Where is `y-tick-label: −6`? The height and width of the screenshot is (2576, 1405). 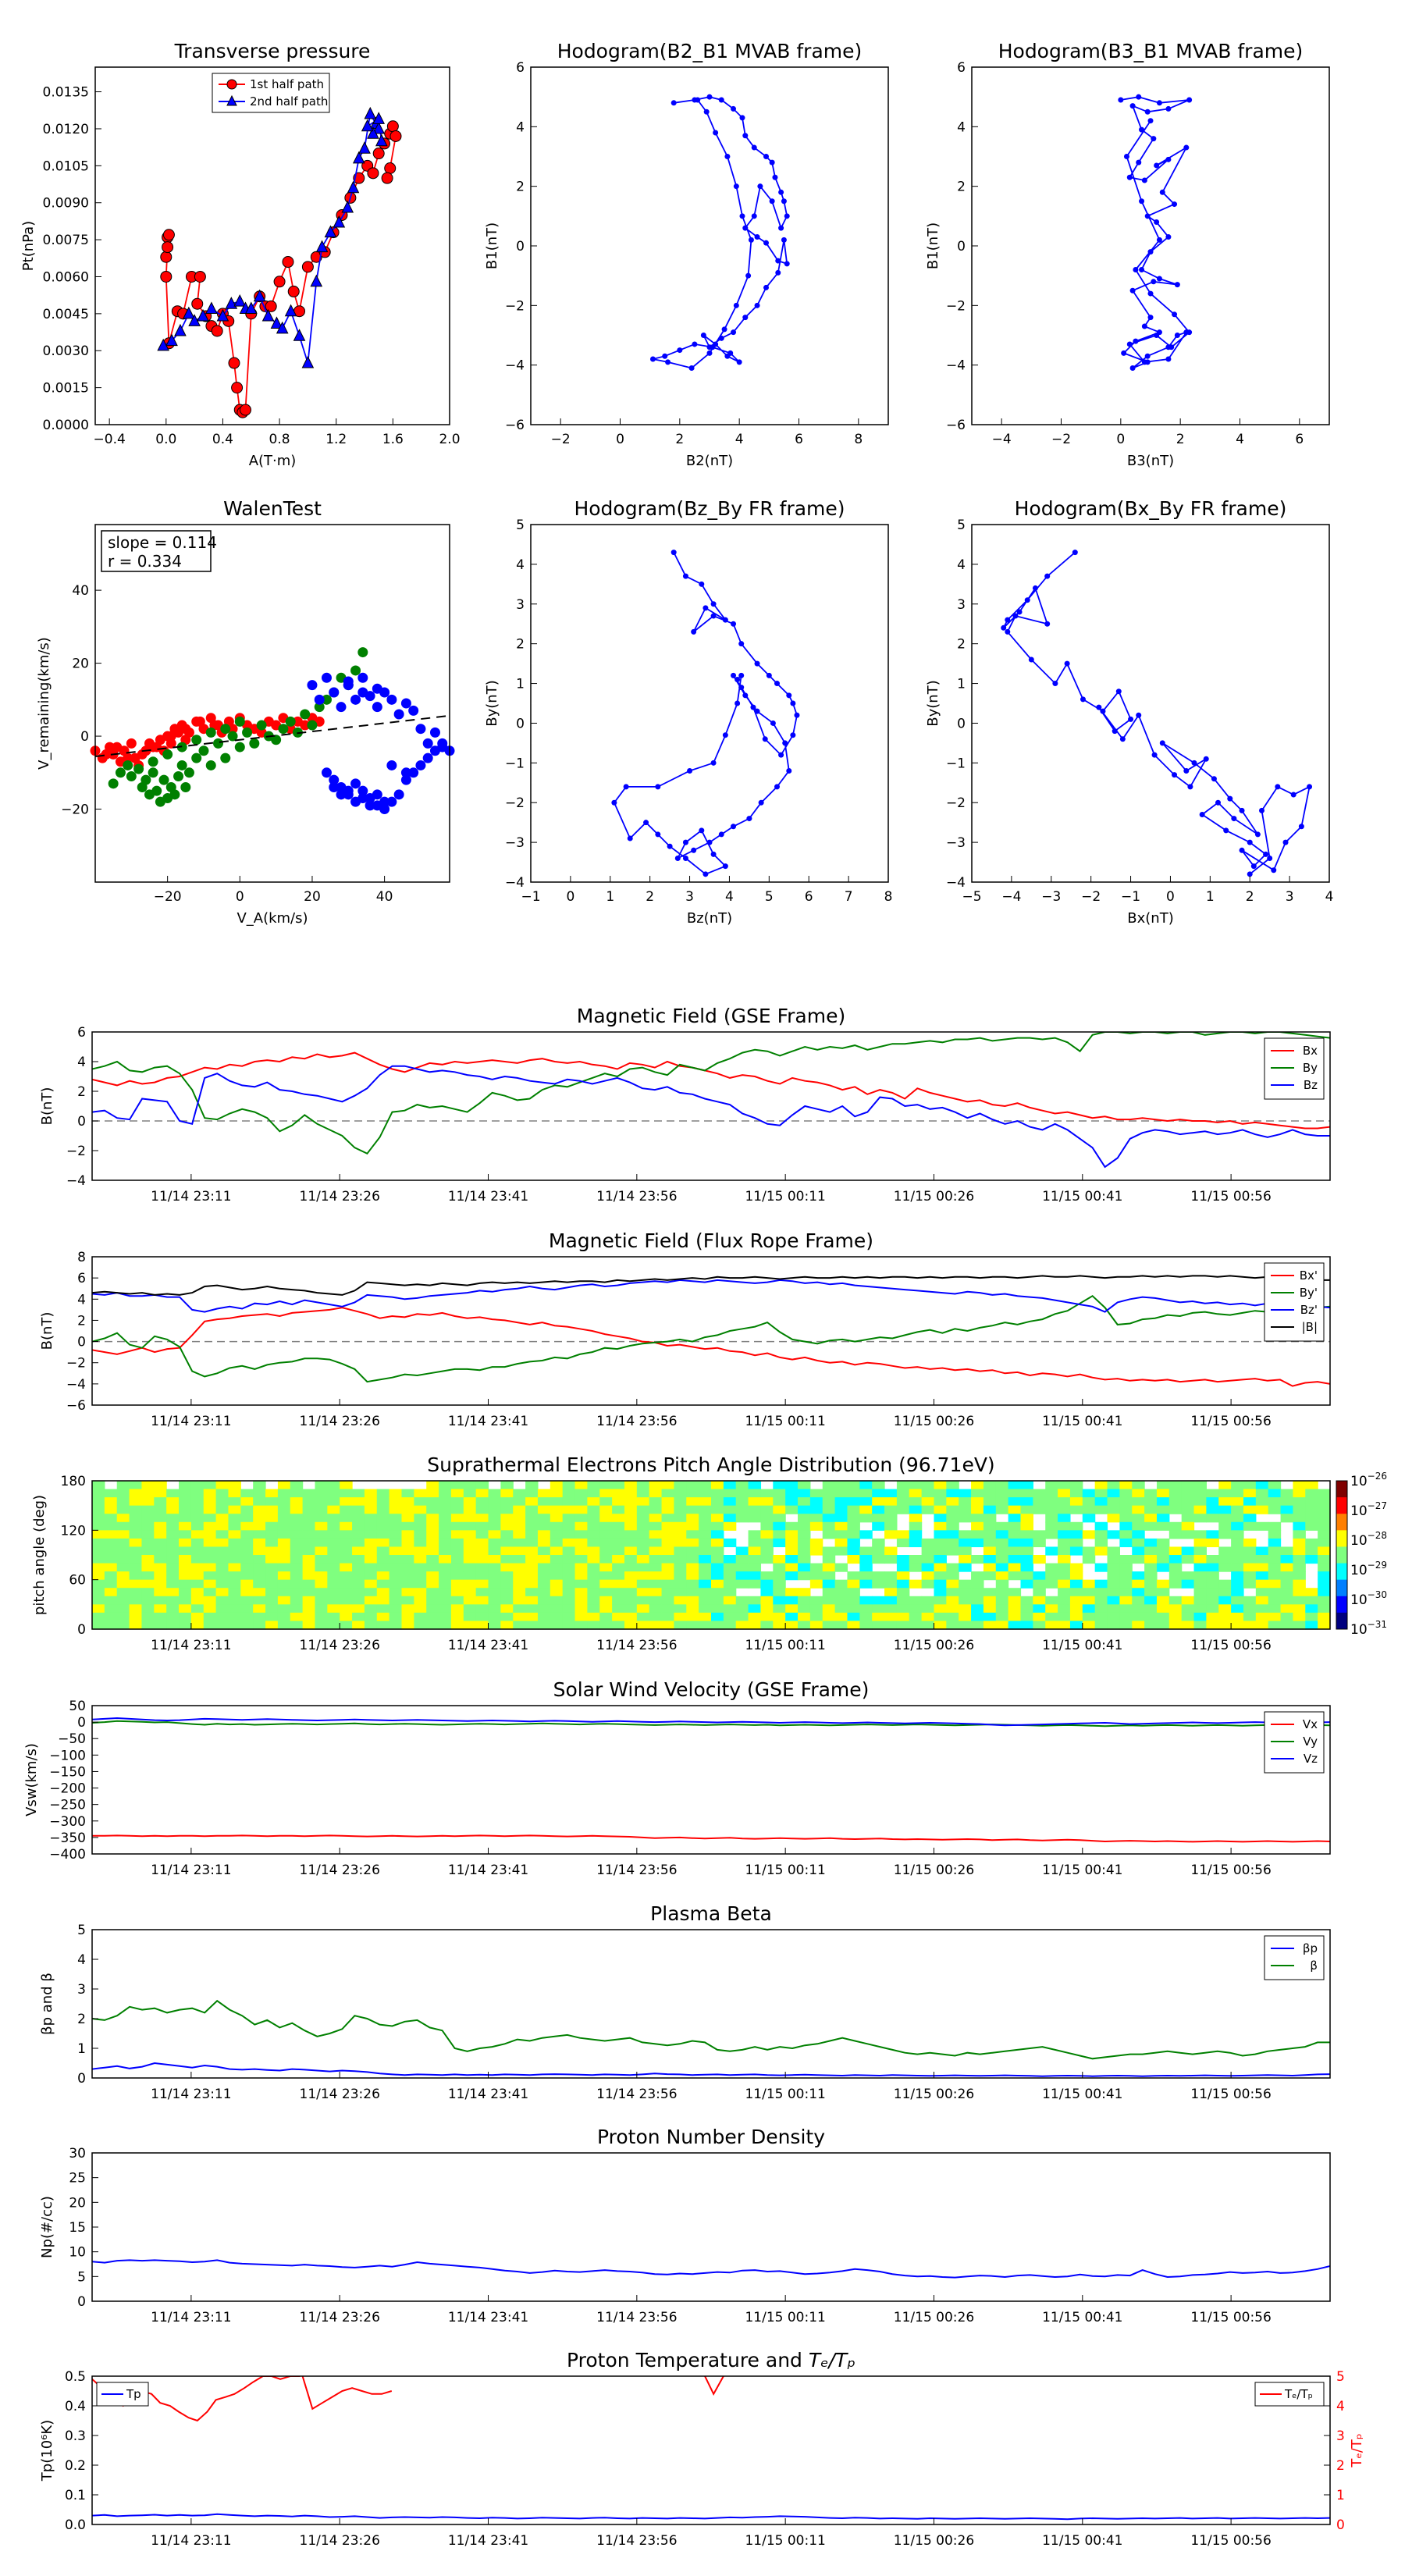 y-tick-label: −6 is located at coordinates (956, 425).